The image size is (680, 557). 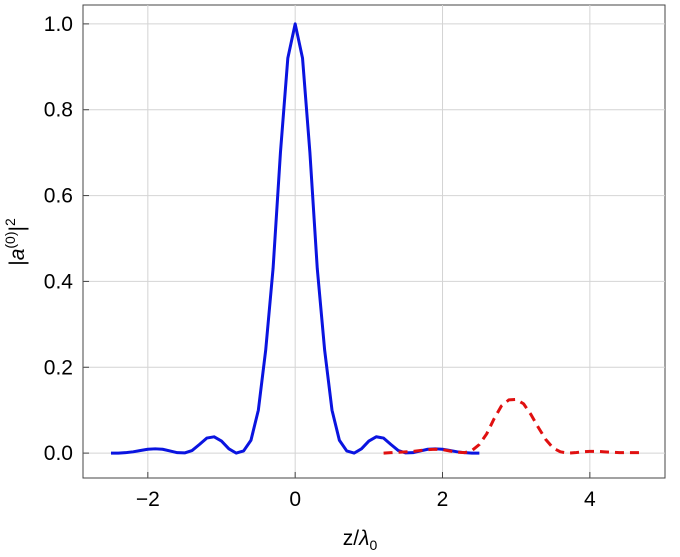 What do you see at coordinates (373, 544) in the screenshot?
I see `x-label-part: 0` at bounding box center [373, 544].